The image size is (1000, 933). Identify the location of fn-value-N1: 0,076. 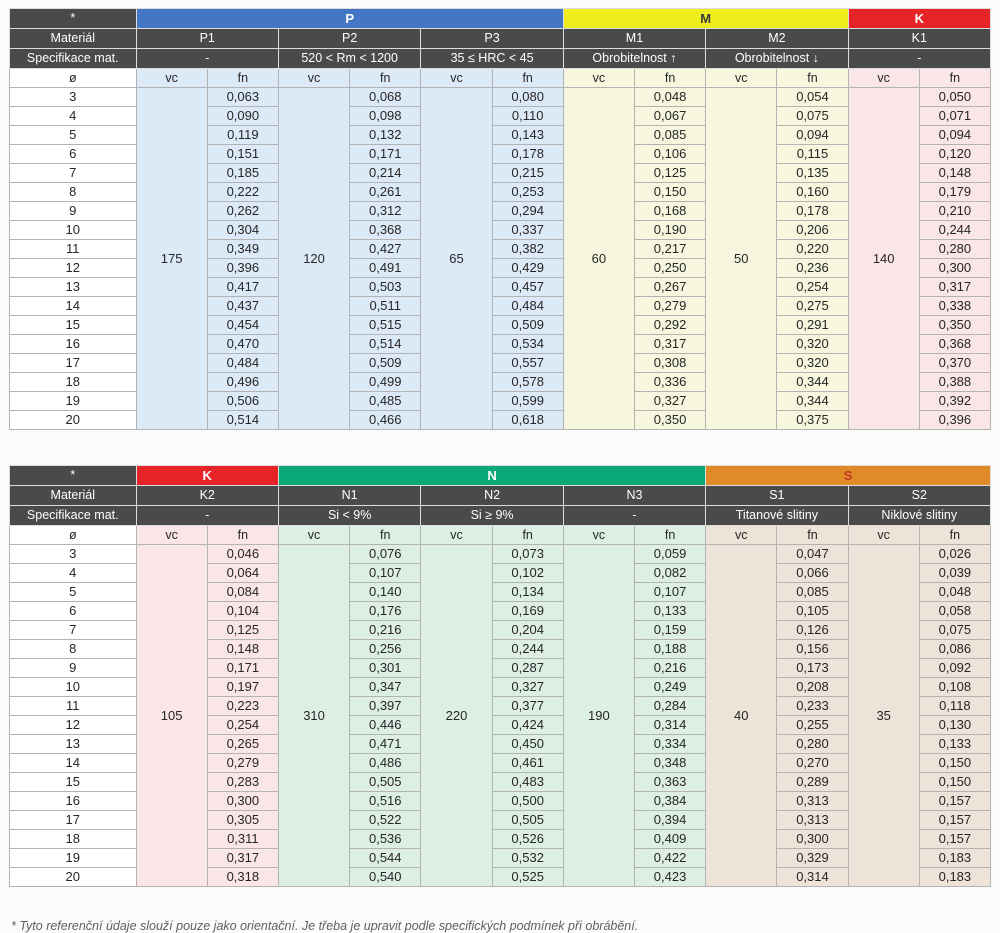
(385, 554).